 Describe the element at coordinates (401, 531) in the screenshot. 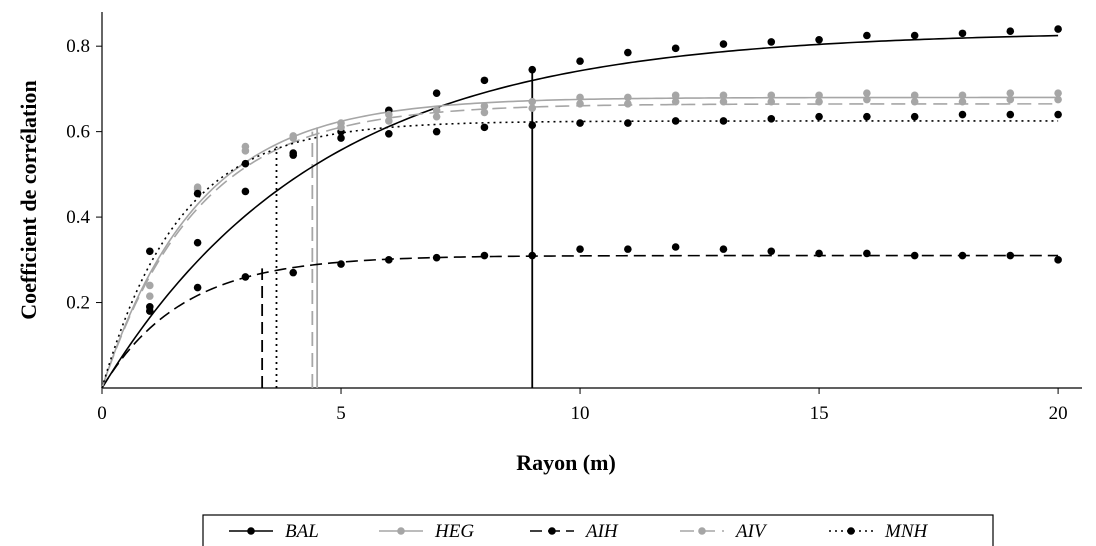

I see `legend-marker-heg` at that location.